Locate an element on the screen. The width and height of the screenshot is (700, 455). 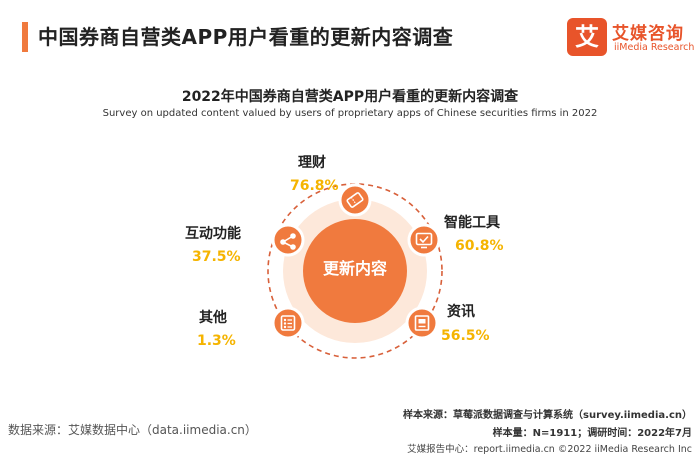
center-circle is located at coordinates (355, 271).